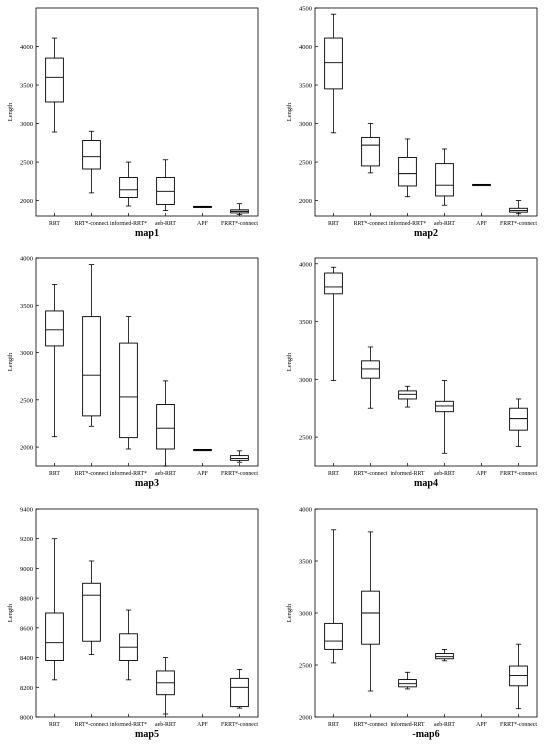 This screenshot has height=749, width=550. What do you see at coordinates (147, 734) in the screenshot?
I see `map-title: map5` at bounding box center [147, 734].